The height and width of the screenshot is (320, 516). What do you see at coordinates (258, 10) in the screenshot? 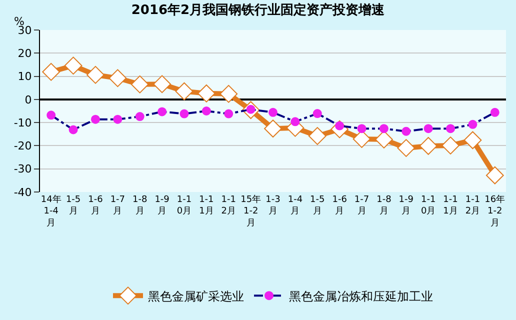
I see `chart-title: 2016年2月我国钢铁行业固定资产投资增速` at bounding box center [258, 10].